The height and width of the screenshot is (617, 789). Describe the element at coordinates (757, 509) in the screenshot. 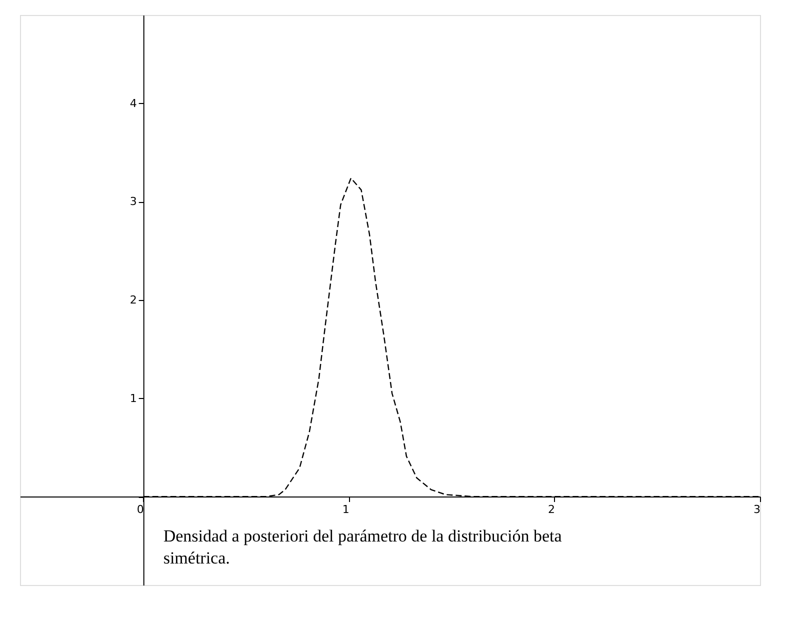

I see `x-tick-label: 3` at that location.